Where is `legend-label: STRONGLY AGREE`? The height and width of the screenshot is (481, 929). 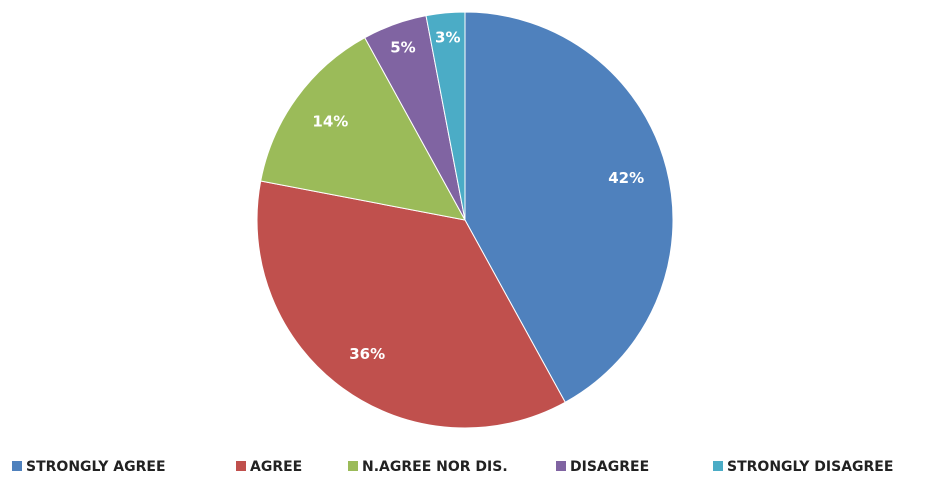
legend-label: STRONGLY AGREE is located at coordinates (96, 467).